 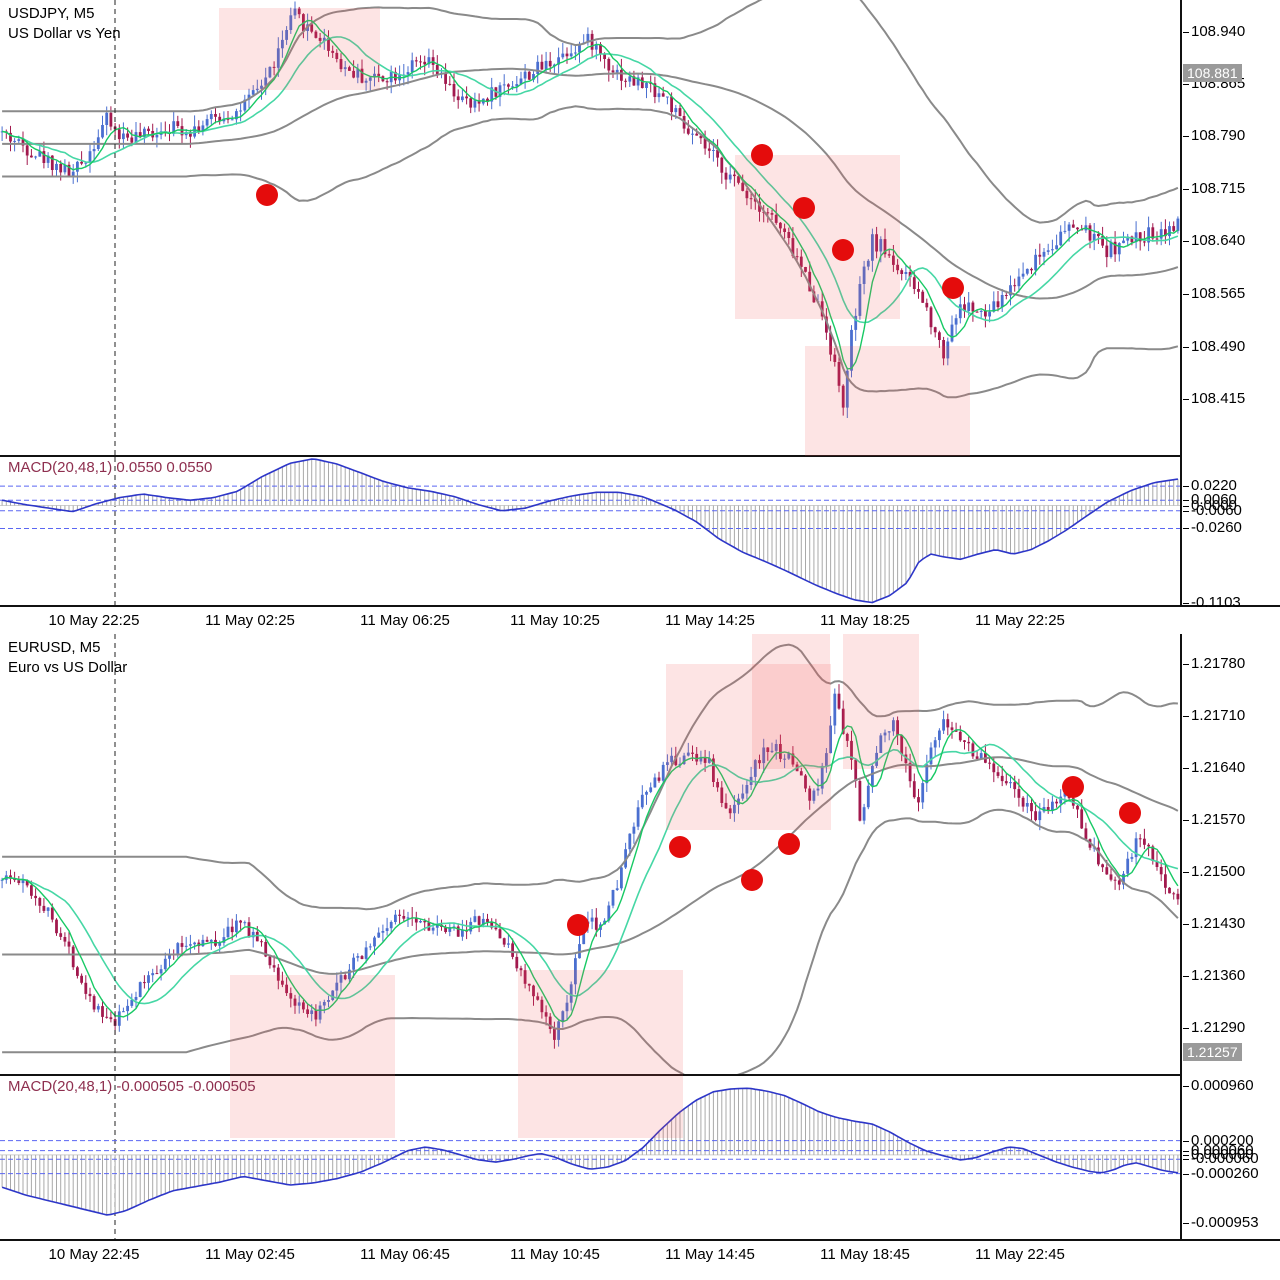 I want to click on price-axis-label: 1.21780, so click(x=1214, y=664).